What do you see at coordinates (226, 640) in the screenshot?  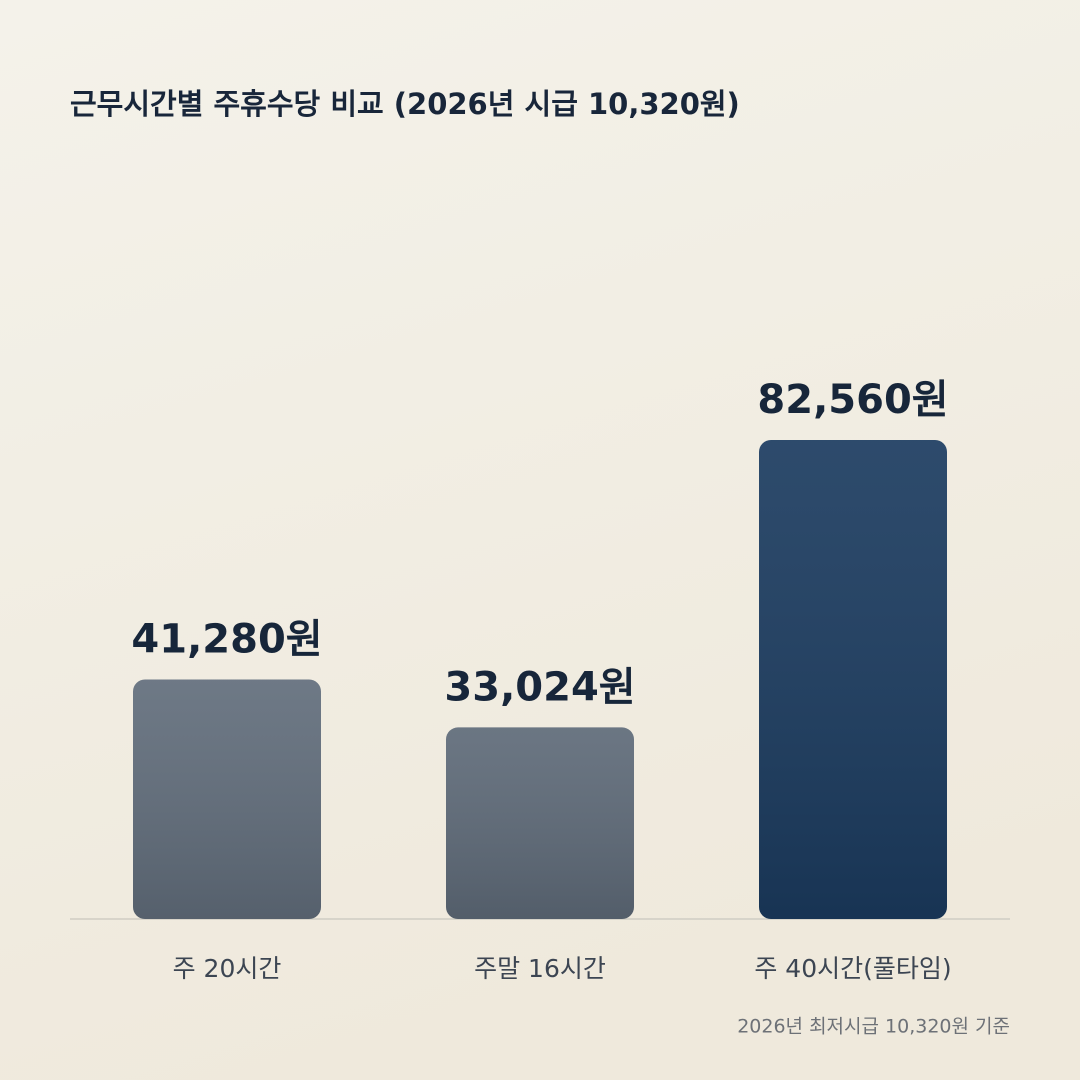 I see `value-label: 41,280원` at bounding box center [226, 640].